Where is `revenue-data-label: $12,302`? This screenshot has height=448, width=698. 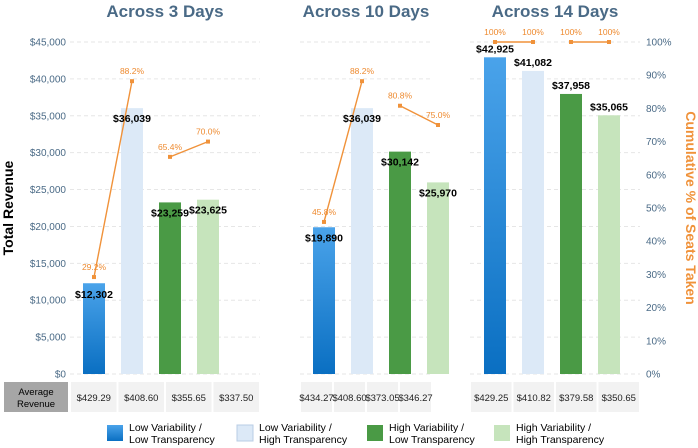
revenue-data-label: $12,302 is located at coordinates (94, 295).